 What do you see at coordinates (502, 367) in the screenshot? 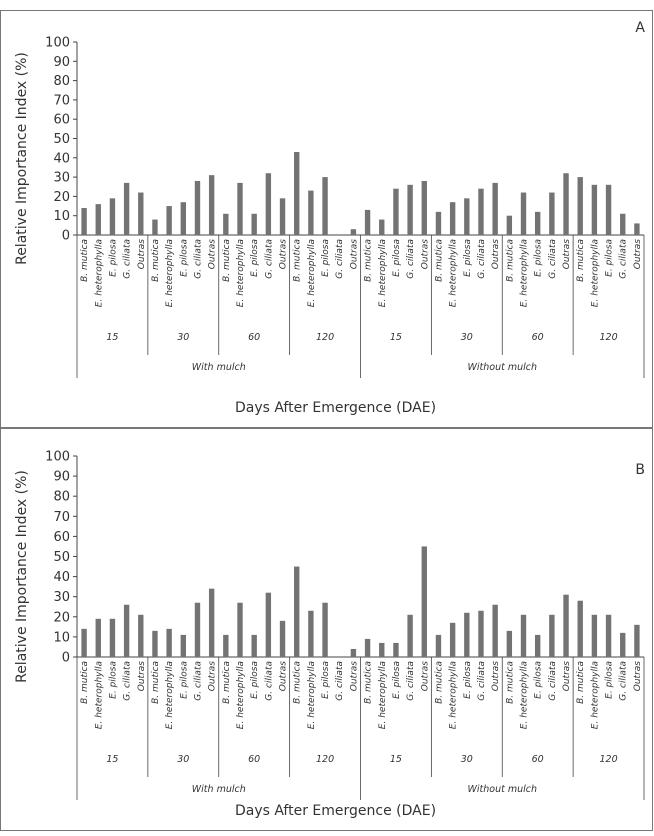
I see `group-tick-label: Without mulch` at bounding box center [502, 367].